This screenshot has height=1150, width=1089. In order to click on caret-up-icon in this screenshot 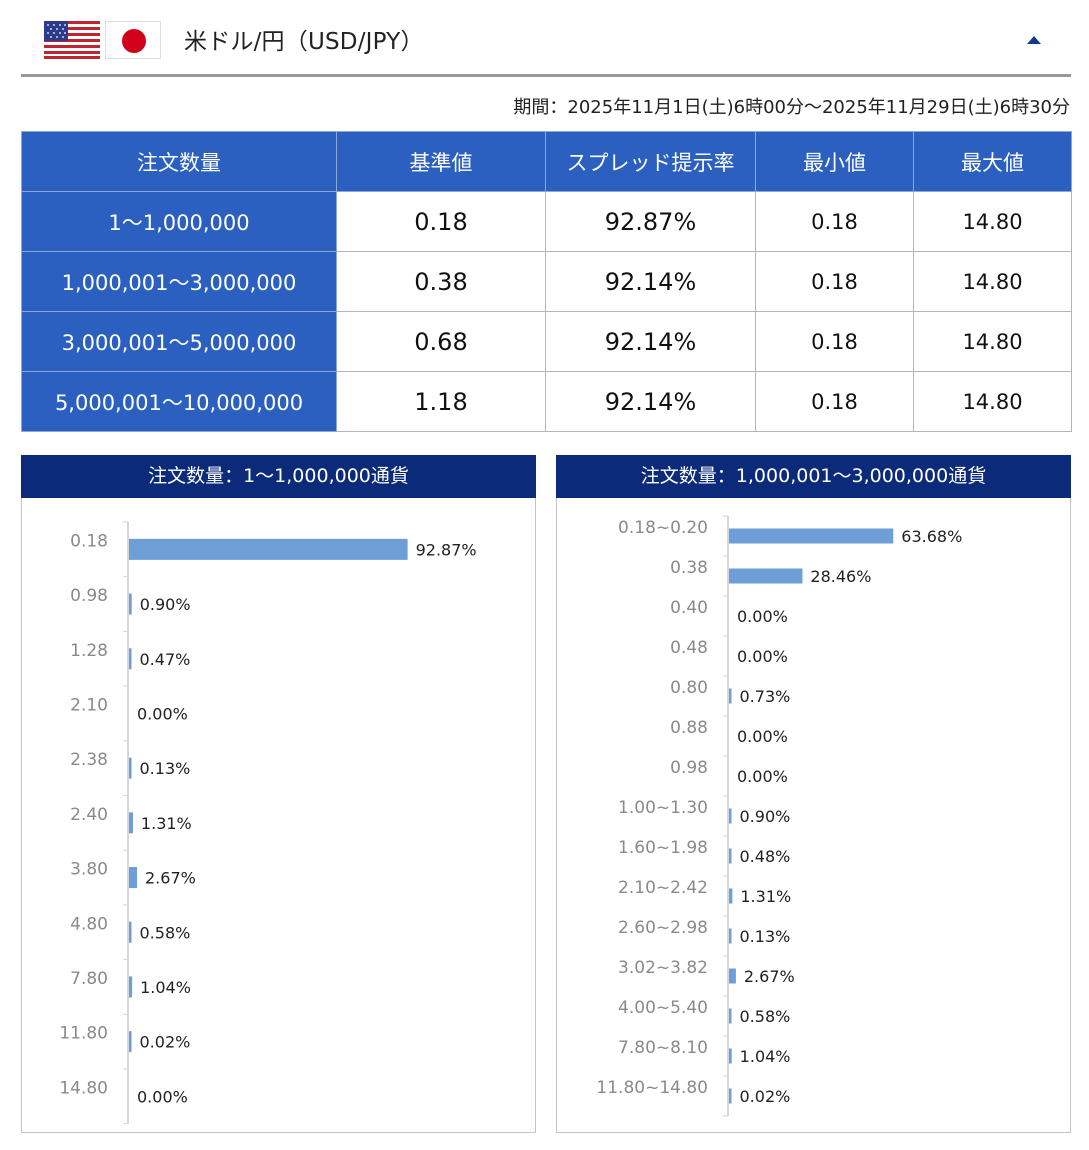, I will do `click(1034, 40)`.